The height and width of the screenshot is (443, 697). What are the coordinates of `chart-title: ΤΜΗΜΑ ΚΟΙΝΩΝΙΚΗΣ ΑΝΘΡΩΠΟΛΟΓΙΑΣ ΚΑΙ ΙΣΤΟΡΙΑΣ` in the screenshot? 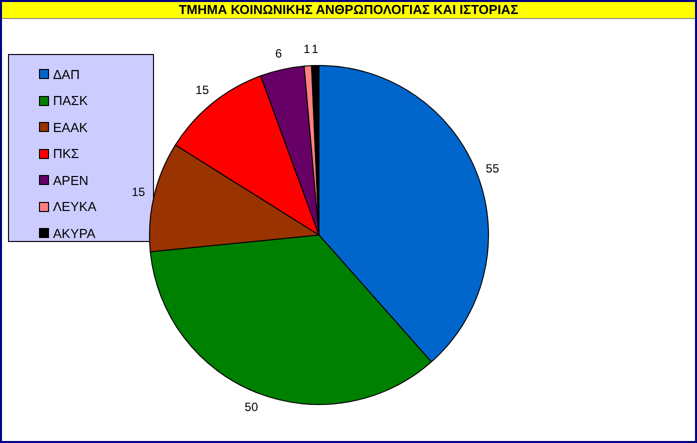 It's located at (348, 10).